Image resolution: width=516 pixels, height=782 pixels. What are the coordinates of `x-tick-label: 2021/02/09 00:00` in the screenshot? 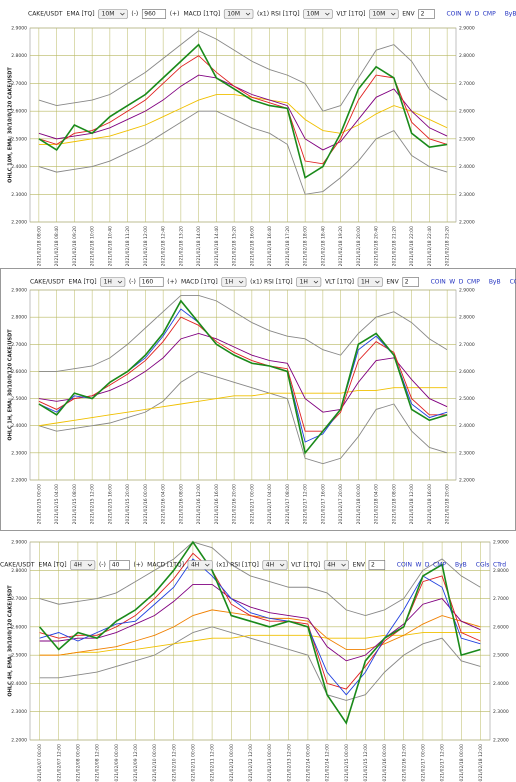 It's located at (117, 763).